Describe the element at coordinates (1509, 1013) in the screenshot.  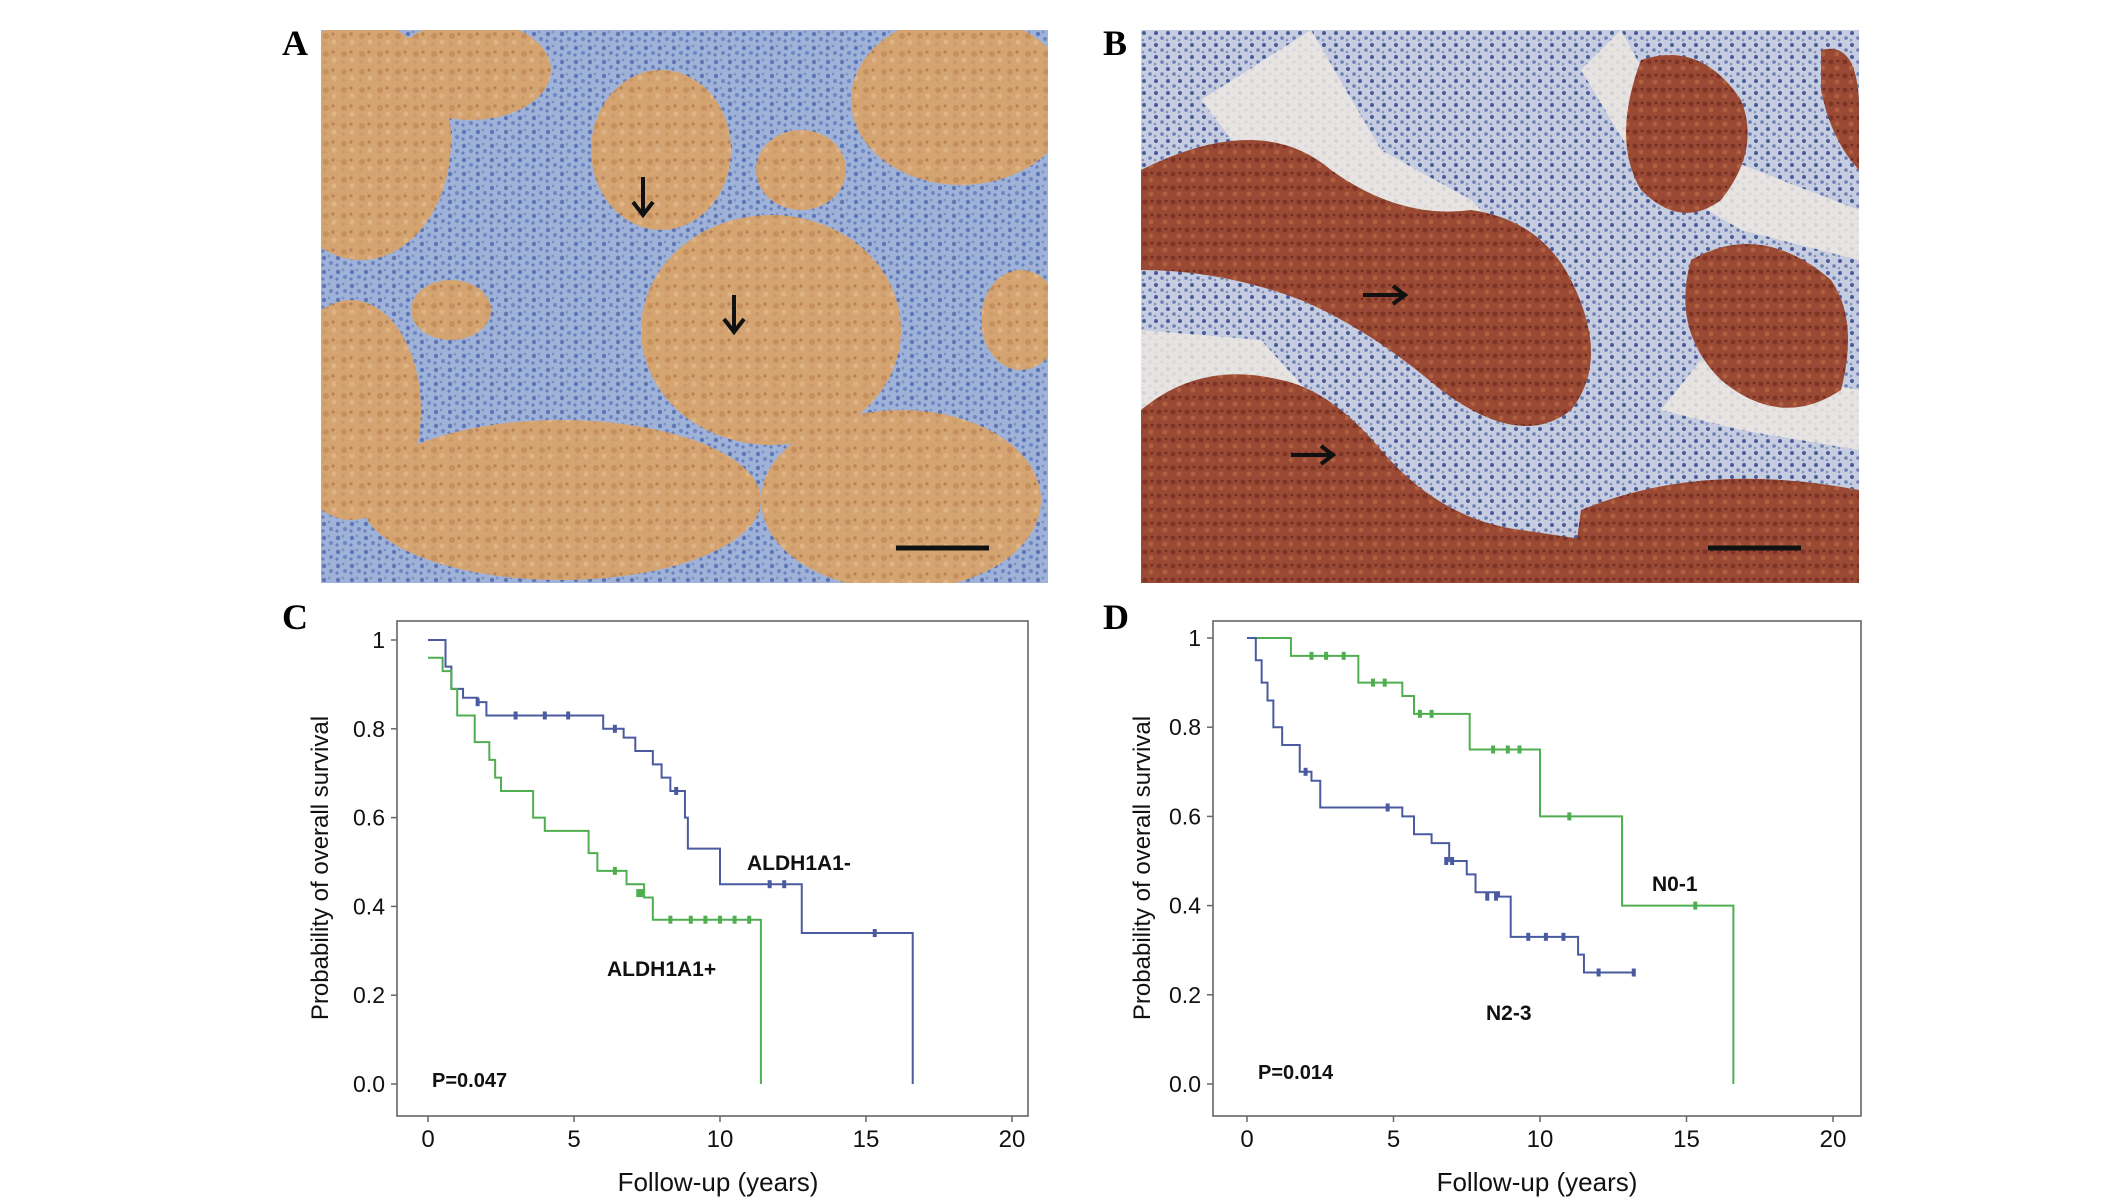
I see `series-label-n2-3: N2-3` at that location.